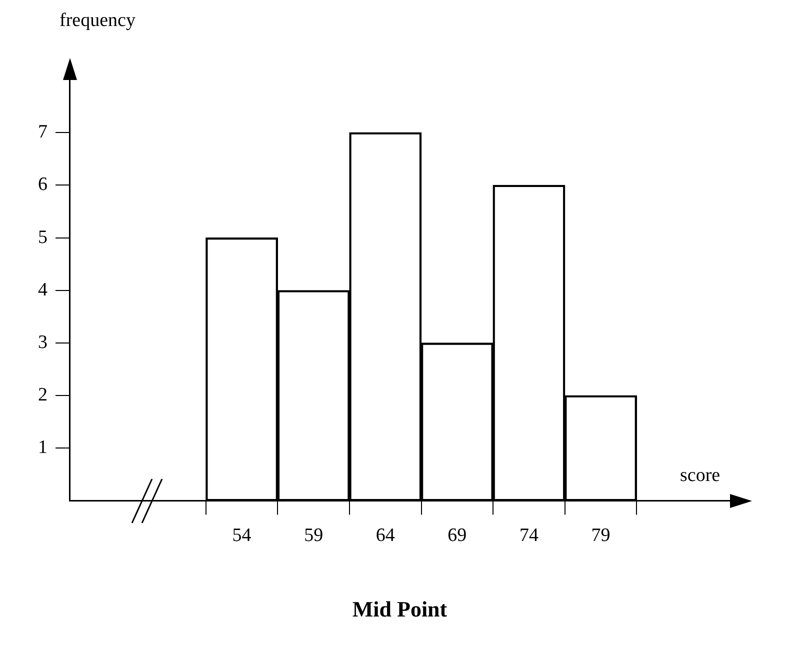 This screenshot has height=648, width=790. What do you see at coordinates (43, 237) in the screenshot?
I see `y-tick-label: 5` at bounding box center [43, 237].